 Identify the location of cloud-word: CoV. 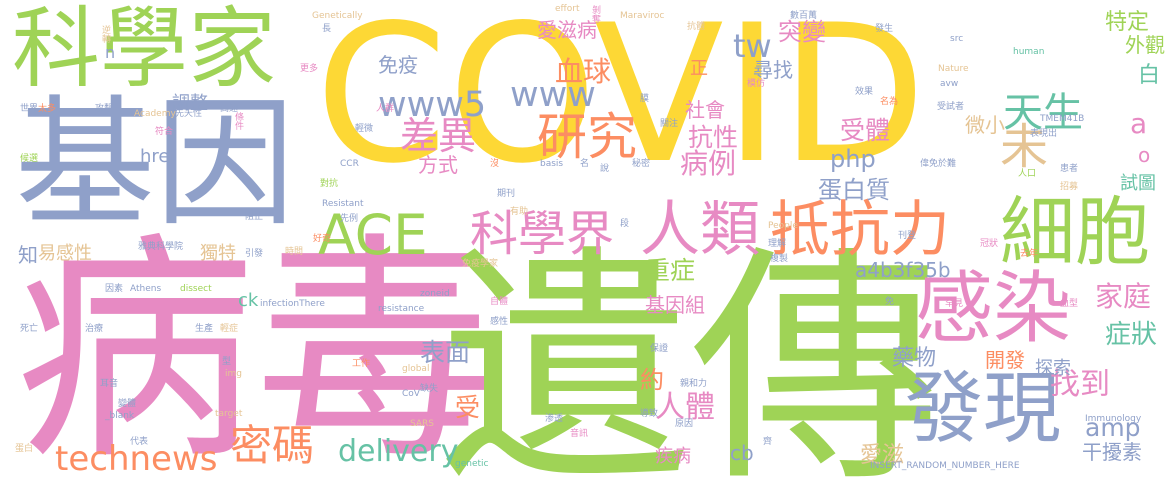
(411, 394).